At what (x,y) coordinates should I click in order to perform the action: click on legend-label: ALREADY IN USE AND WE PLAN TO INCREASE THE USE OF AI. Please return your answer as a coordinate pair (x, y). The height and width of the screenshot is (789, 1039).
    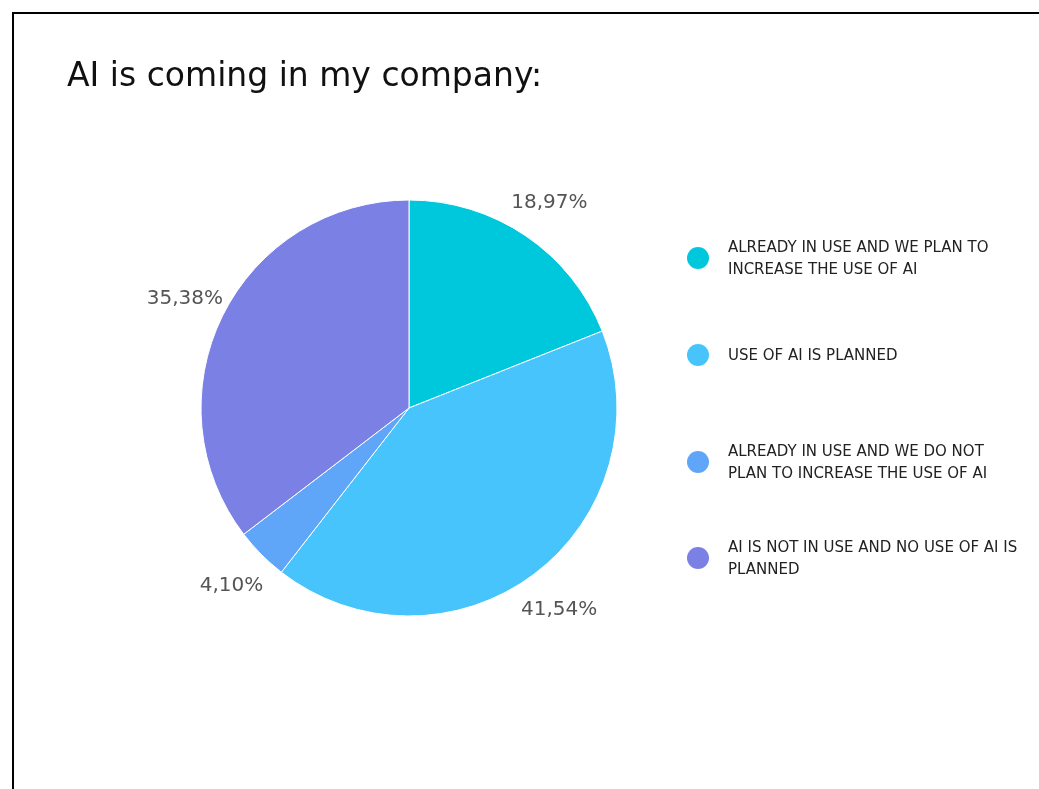
    Looking at the image, I should click on (858, 258).